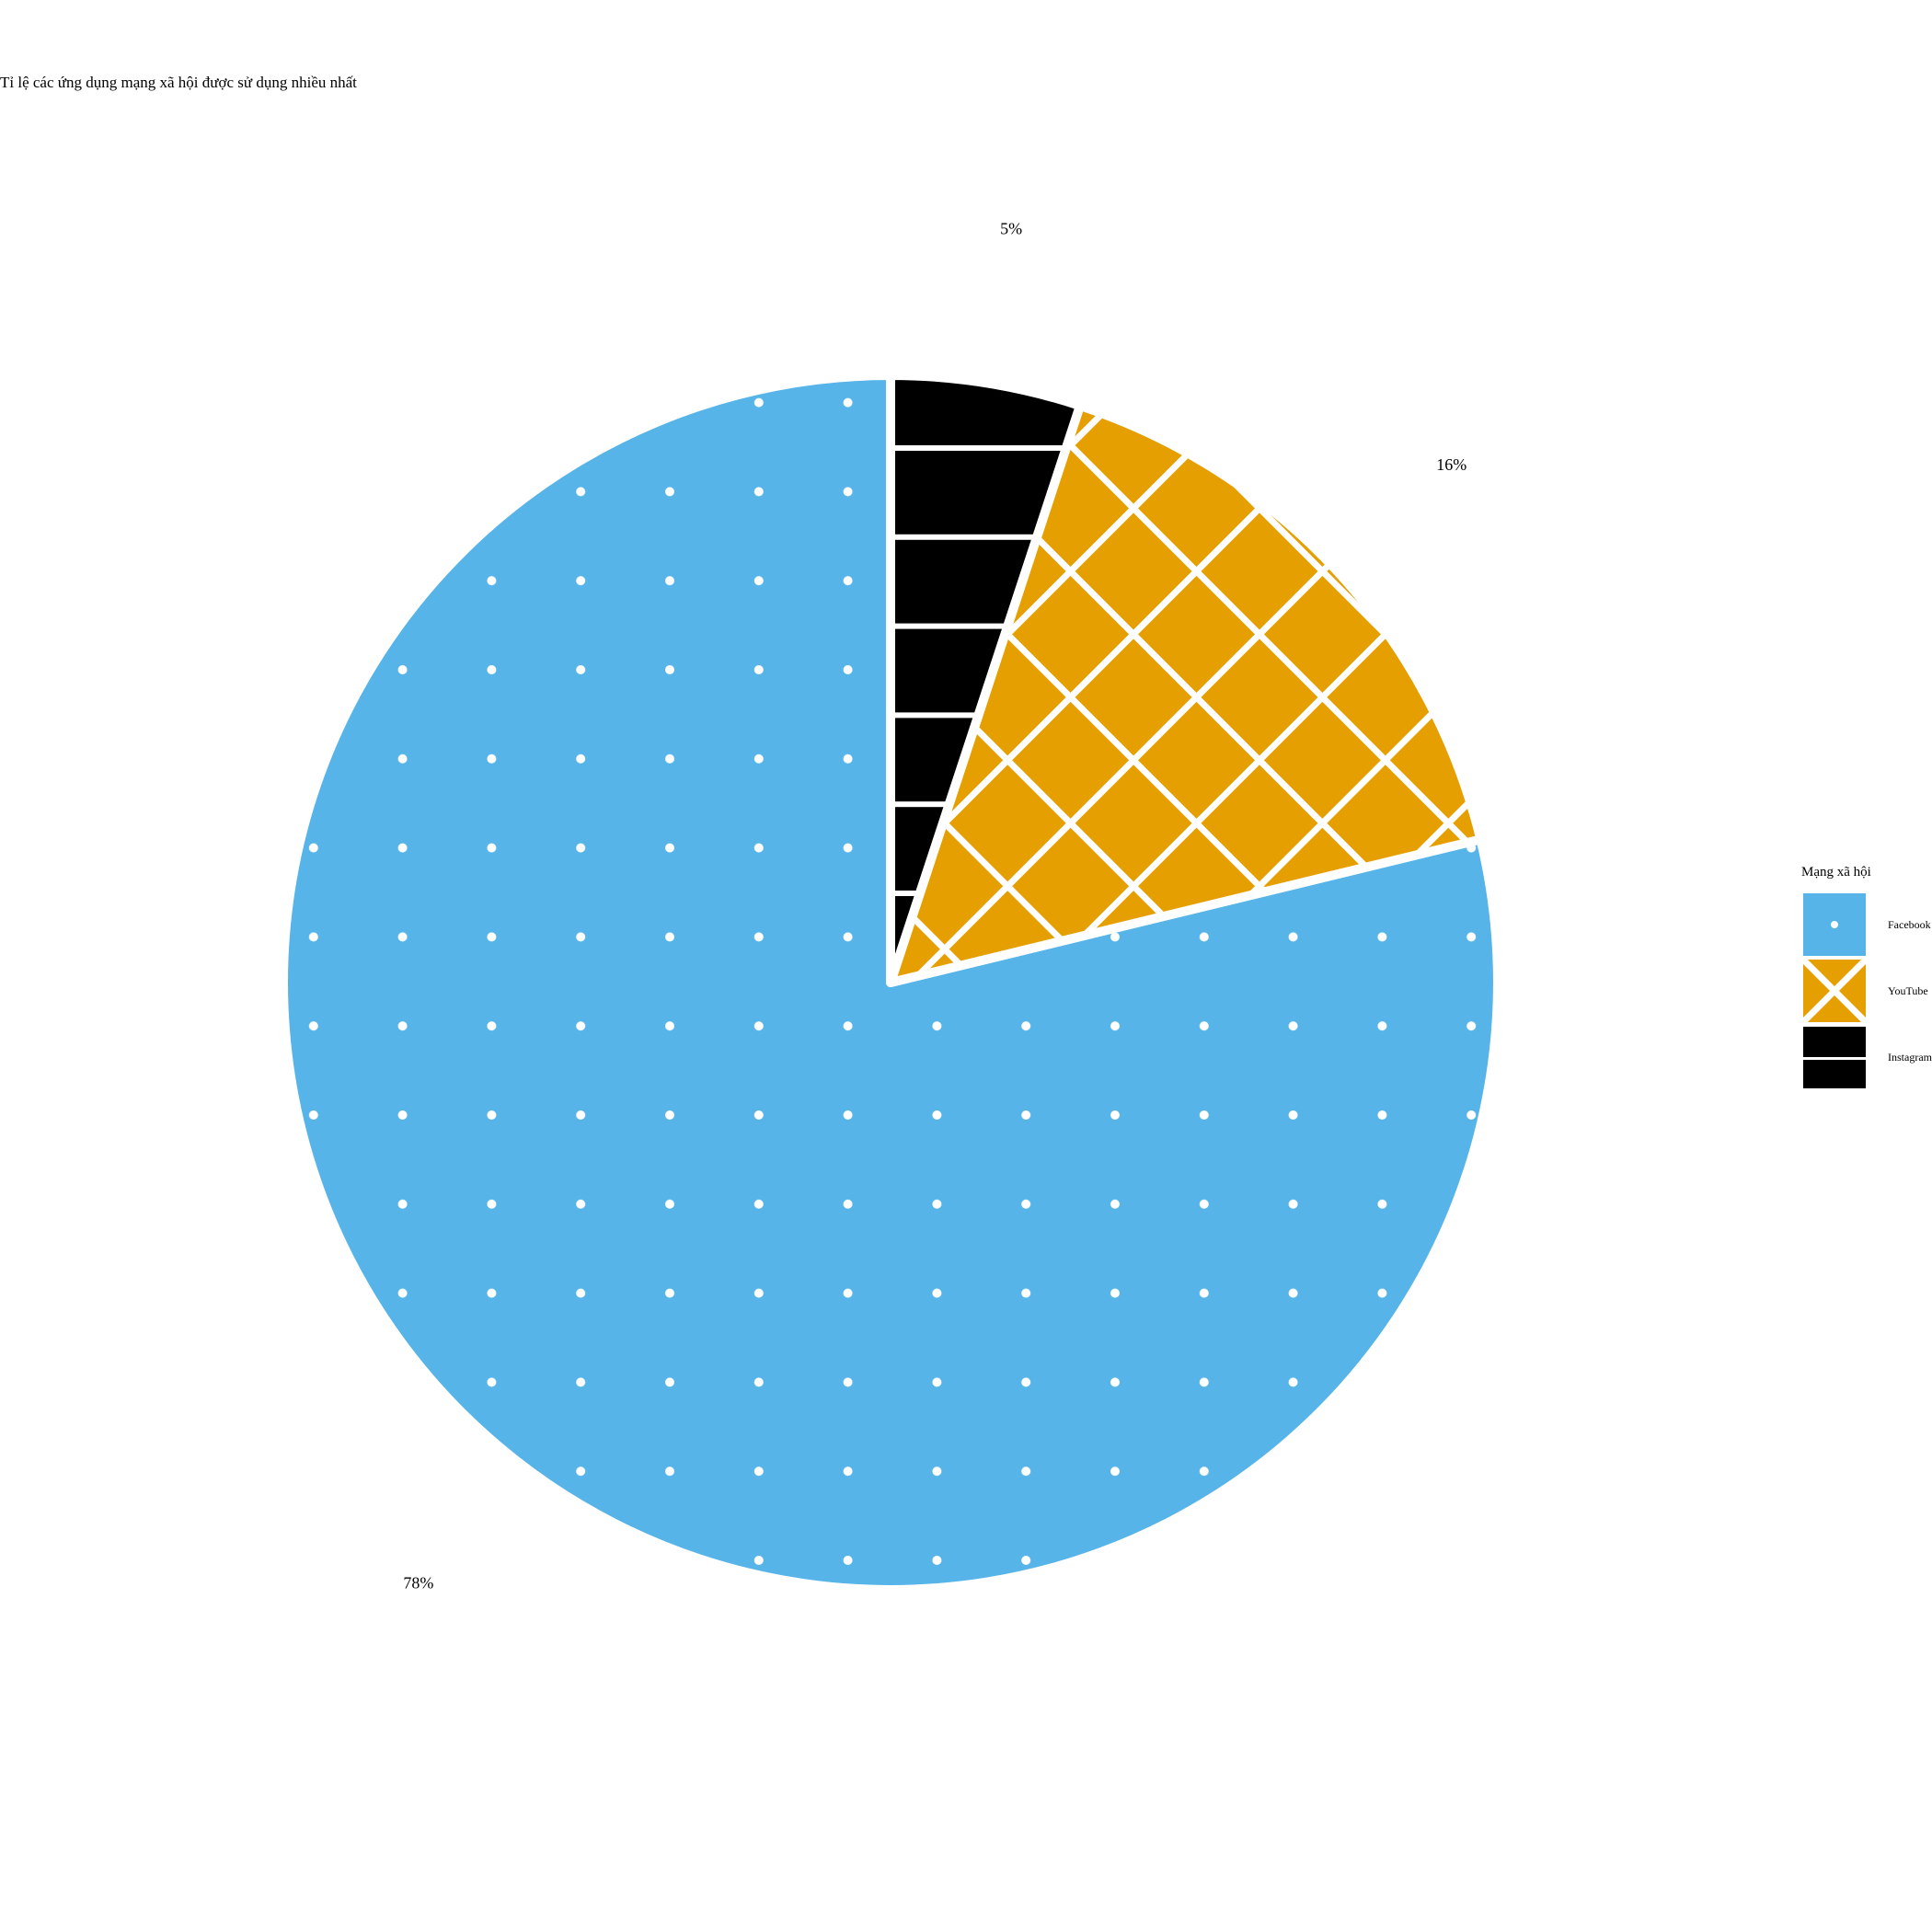  What do you see at coordinates (1908, 990) in the screenshot?
I see `legend-label-youtube: YouTube` at bounding box center [1908, 990].